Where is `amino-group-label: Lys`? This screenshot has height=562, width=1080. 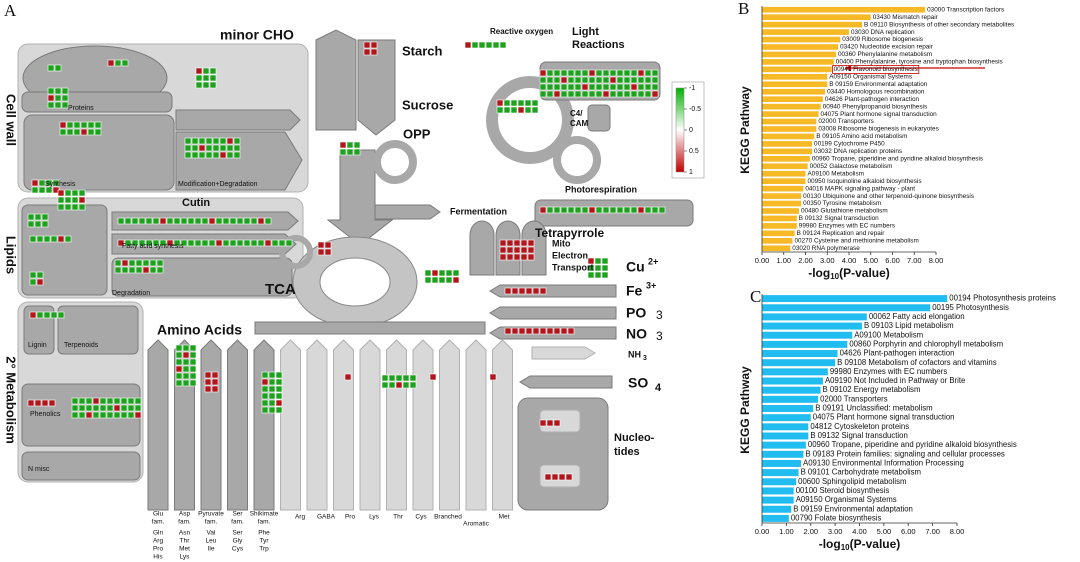
amino-group-label: Lys is located at coordinates (185, 557).